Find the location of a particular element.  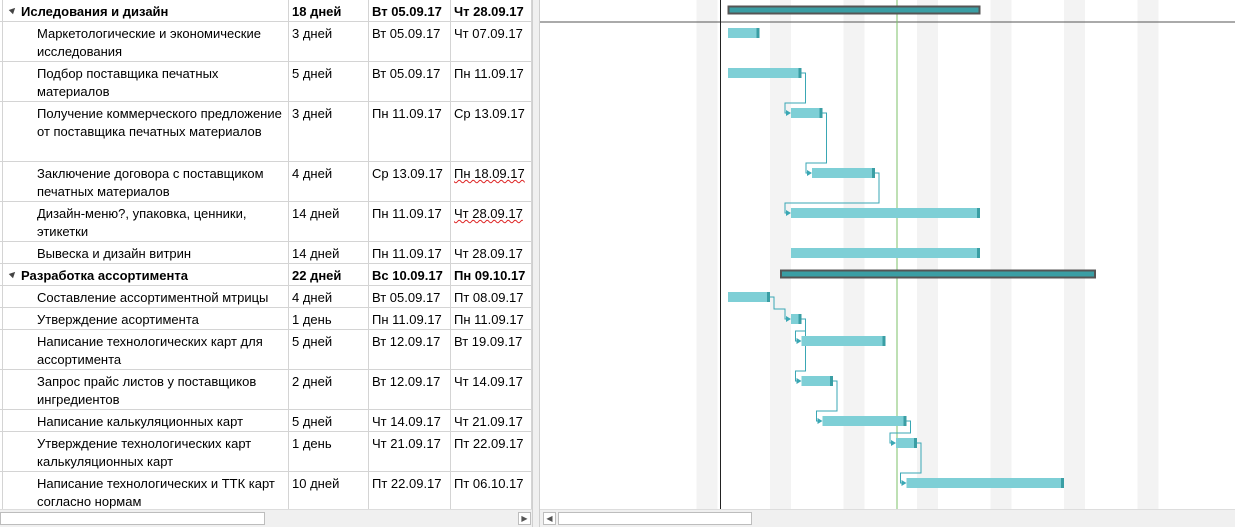

task-start-cell: Вс 10.09.17 is located at coordinates (410, 274).